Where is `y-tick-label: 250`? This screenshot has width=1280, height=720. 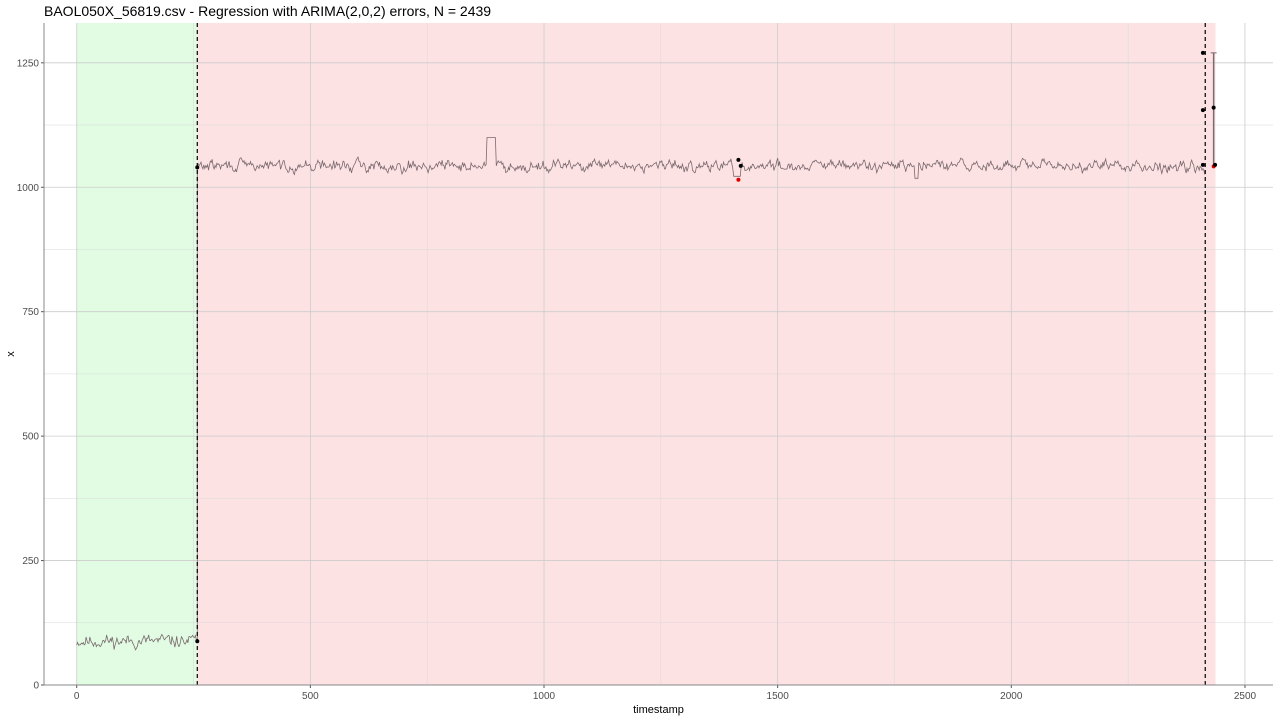 y-tick-label: 250 is located at coordinates (30, 561).